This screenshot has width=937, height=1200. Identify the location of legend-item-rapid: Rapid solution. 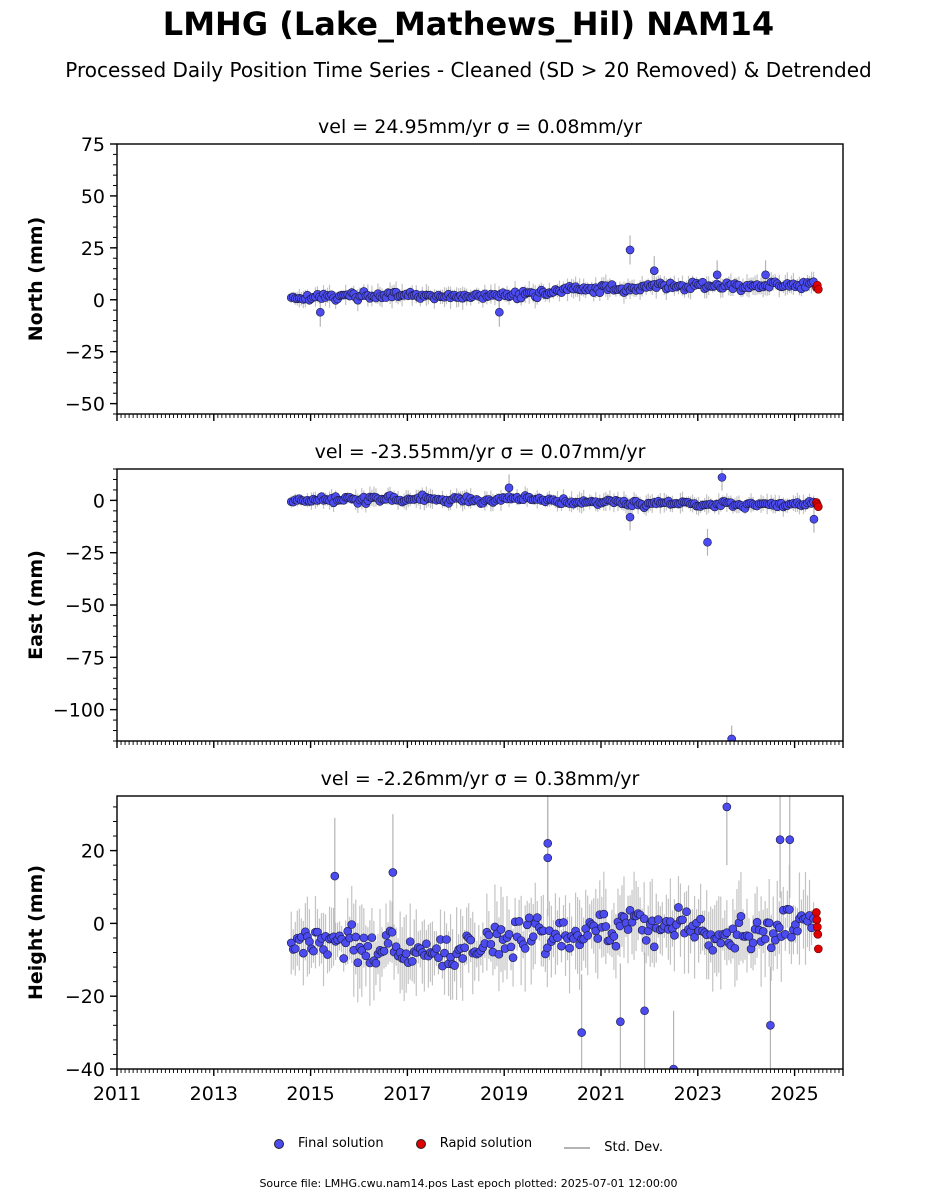
(473, 1143).